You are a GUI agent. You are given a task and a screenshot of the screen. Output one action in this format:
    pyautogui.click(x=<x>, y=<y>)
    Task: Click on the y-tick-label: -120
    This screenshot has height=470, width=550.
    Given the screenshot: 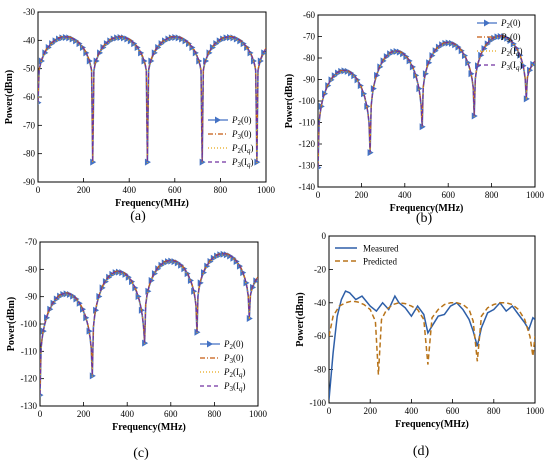 What is the action you would take?
    pyautogui.click(x=29, y=379)
    